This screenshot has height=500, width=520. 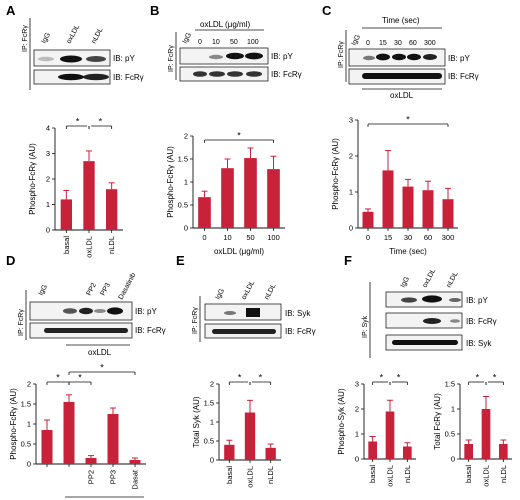 I want to click on panel-label-d: D, so click(x=10, y=260).